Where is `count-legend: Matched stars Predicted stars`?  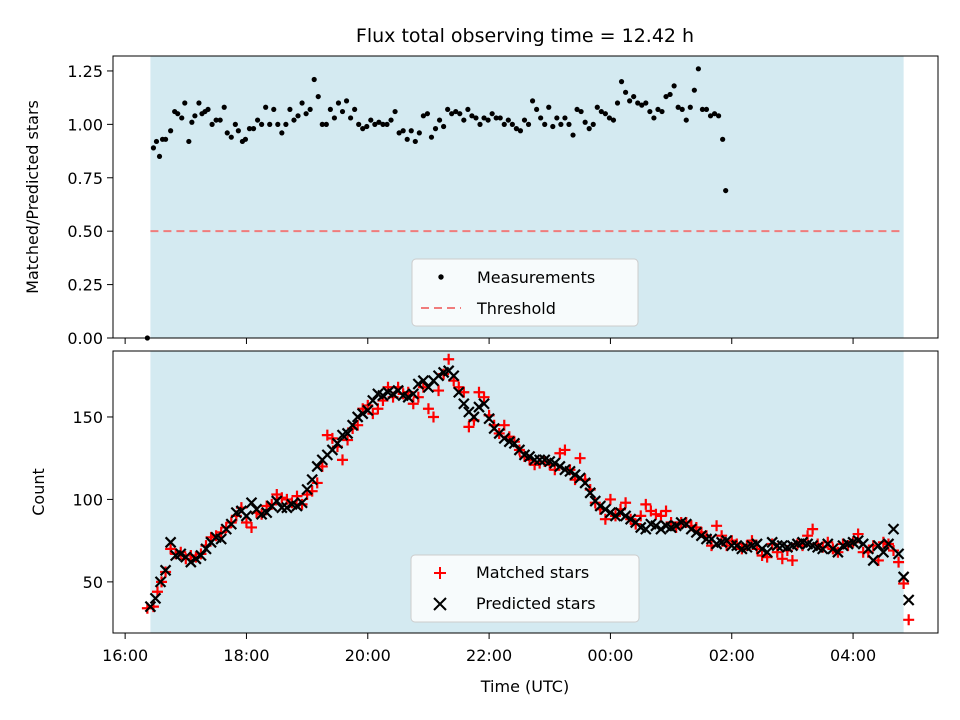 count-legend: Matched stars Predicted stars is located at coordinates (525, 588).